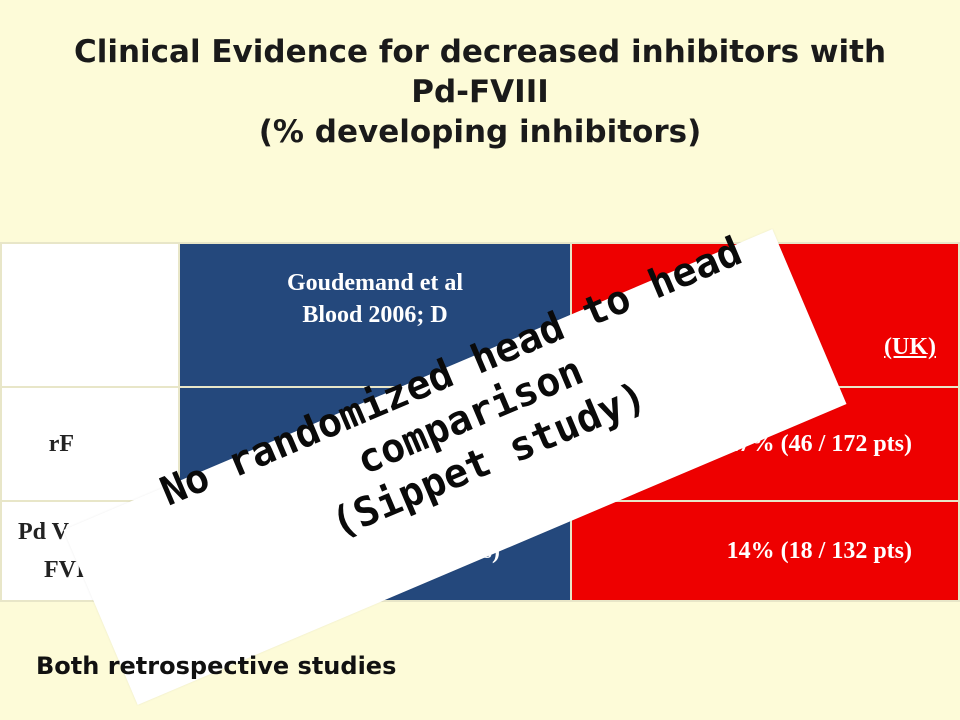  I want to click on title-line-3: (% developing inhibitors), so click(480, 132).